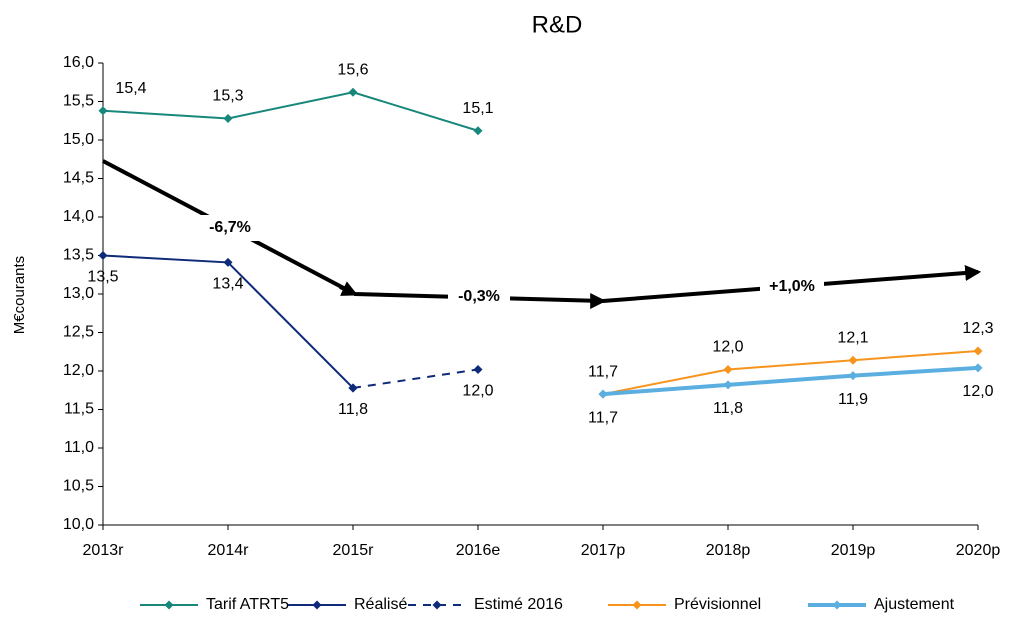 The image size is (1012, 622). What do you see at coordinates (603, 550) in the screenshot?
I see `x-tick-label: 2017p` at bounding box center [603, 550].